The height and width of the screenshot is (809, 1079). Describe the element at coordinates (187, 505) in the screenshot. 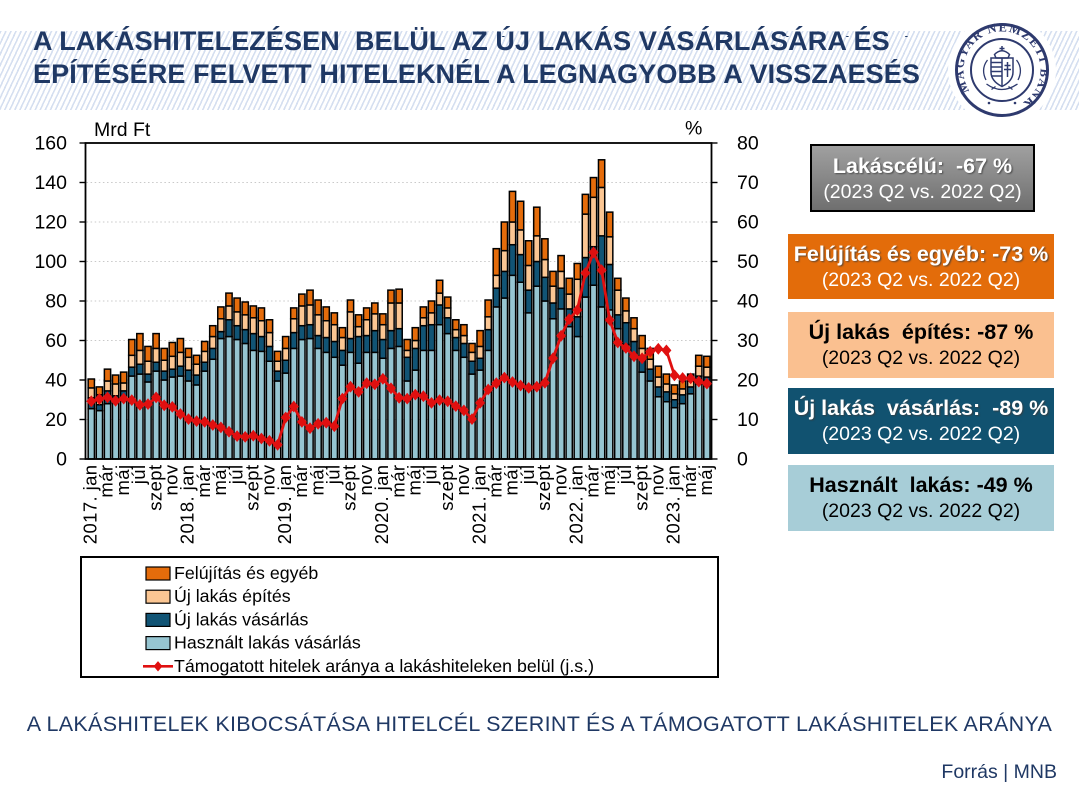

I see `svg-text: 2018. jan` at that location.